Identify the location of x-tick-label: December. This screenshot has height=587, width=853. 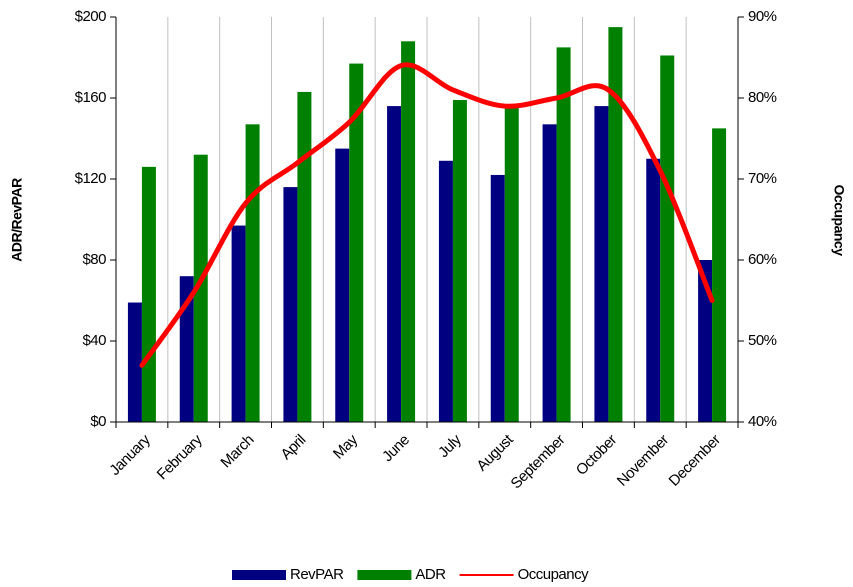
(695, 460).